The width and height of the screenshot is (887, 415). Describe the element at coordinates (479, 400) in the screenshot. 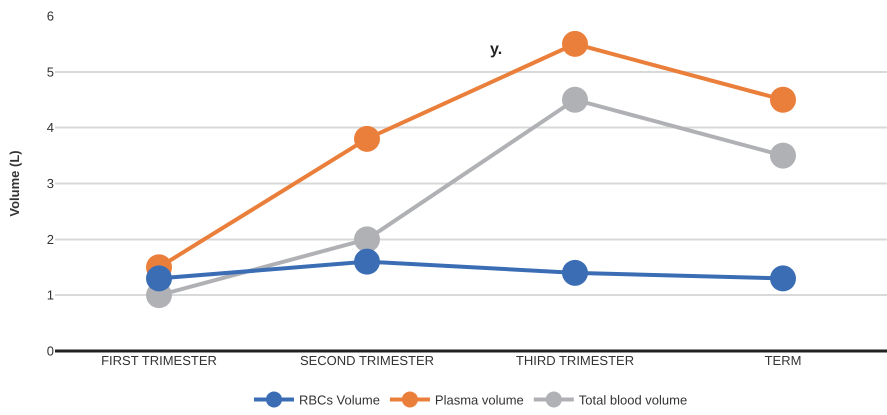

I see `legend-label: Plasma volume` at that location.